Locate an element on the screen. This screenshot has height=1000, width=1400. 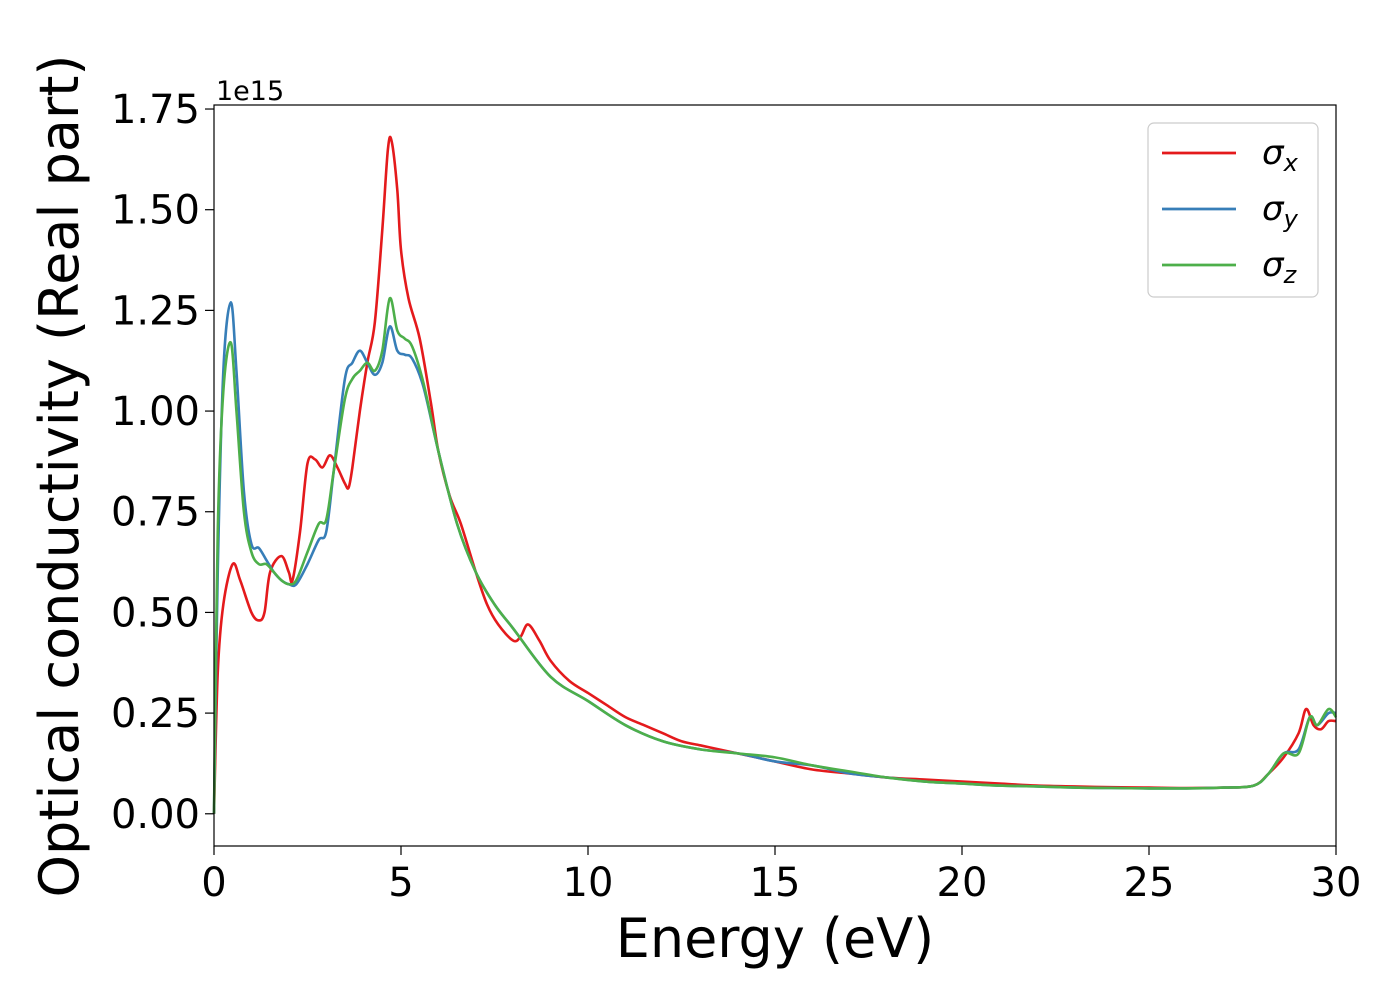
x-axis-ticks: 0 5 10 15 20 25 30 is located at coordinates (781, 876).